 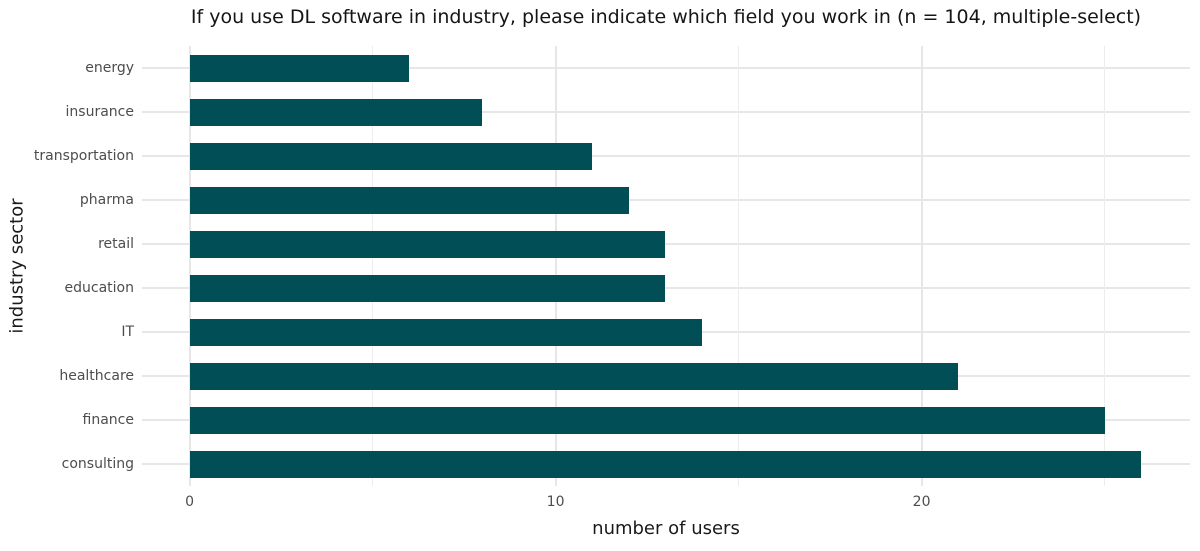 What do you see at coordinates (445, 332) in the screenshot?
I see `bar-IT` at bounding box center [445, 332].